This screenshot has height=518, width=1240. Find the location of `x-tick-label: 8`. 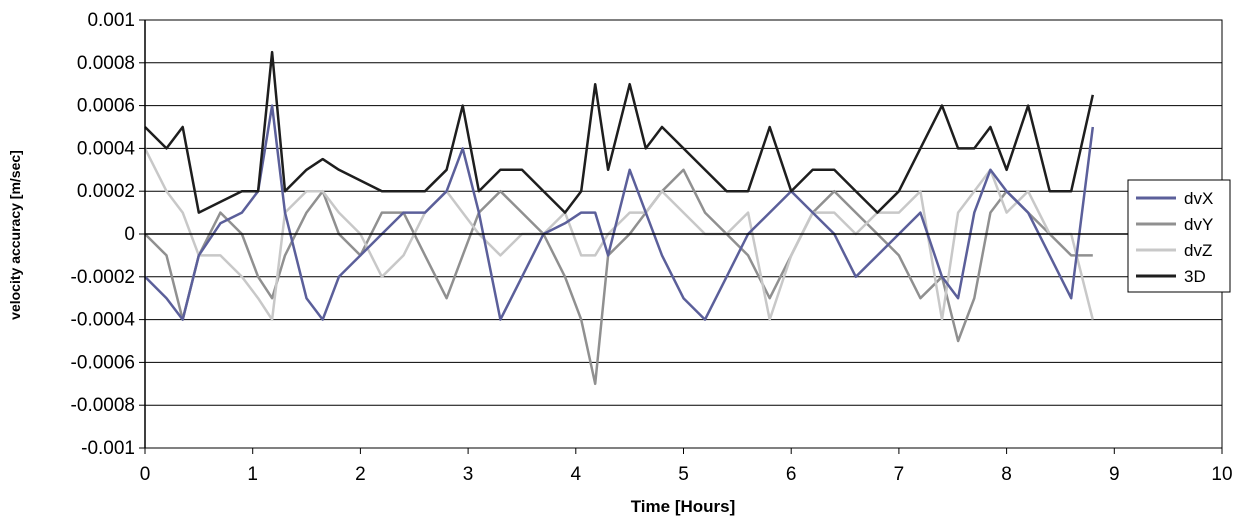

x-tick-label: 8 is located at coordinates (1006, 474).